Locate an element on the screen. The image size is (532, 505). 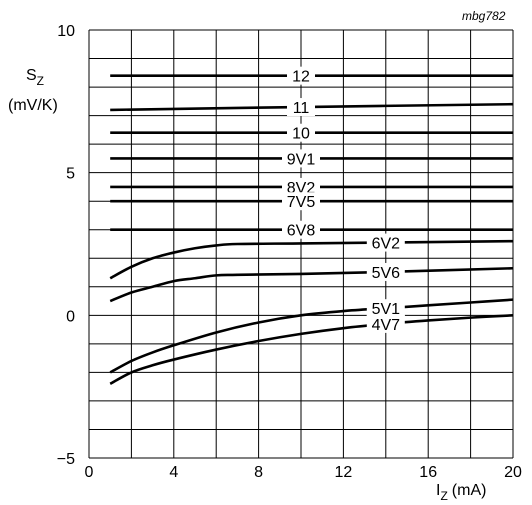
y-tick-label: −5 is located at coordinates (66, 459).